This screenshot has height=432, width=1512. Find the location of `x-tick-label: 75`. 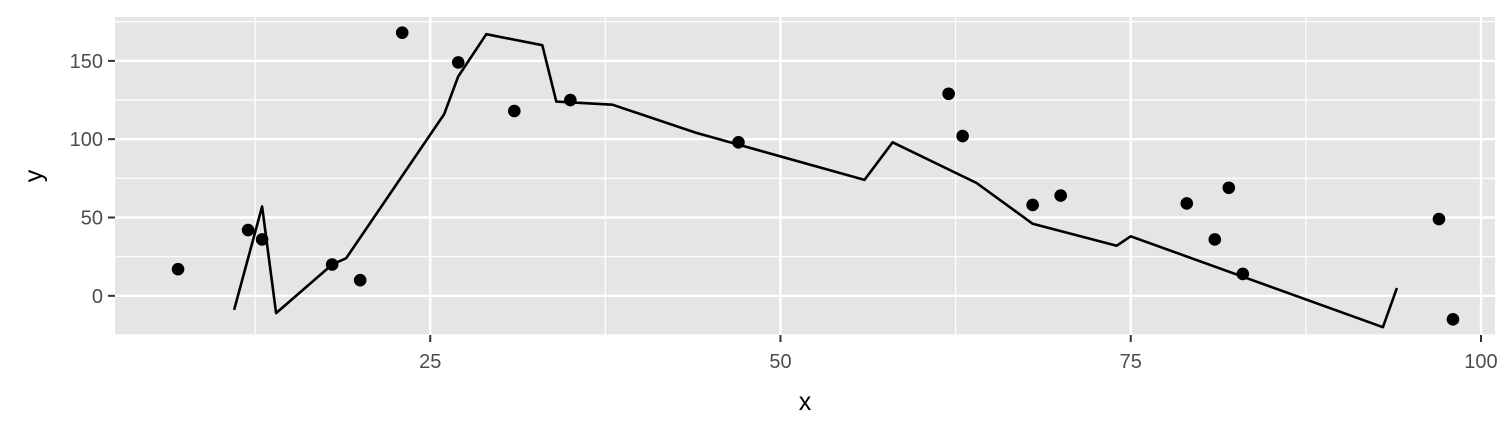

x-tick-label: 75 is located at coordinates (1131, 362).